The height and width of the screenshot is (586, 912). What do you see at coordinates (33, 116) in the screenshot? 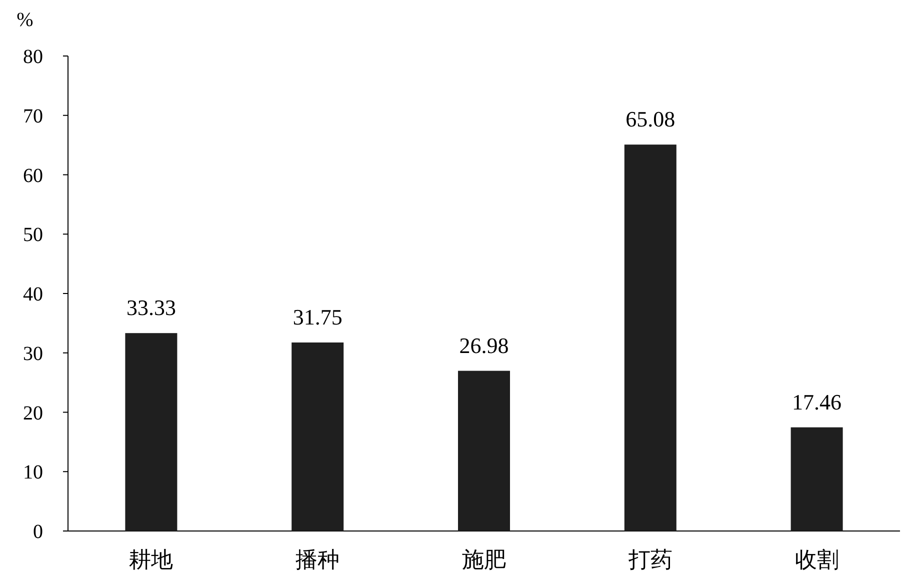
I see `y-tick-label: 70` at bounding box center [33, 116].